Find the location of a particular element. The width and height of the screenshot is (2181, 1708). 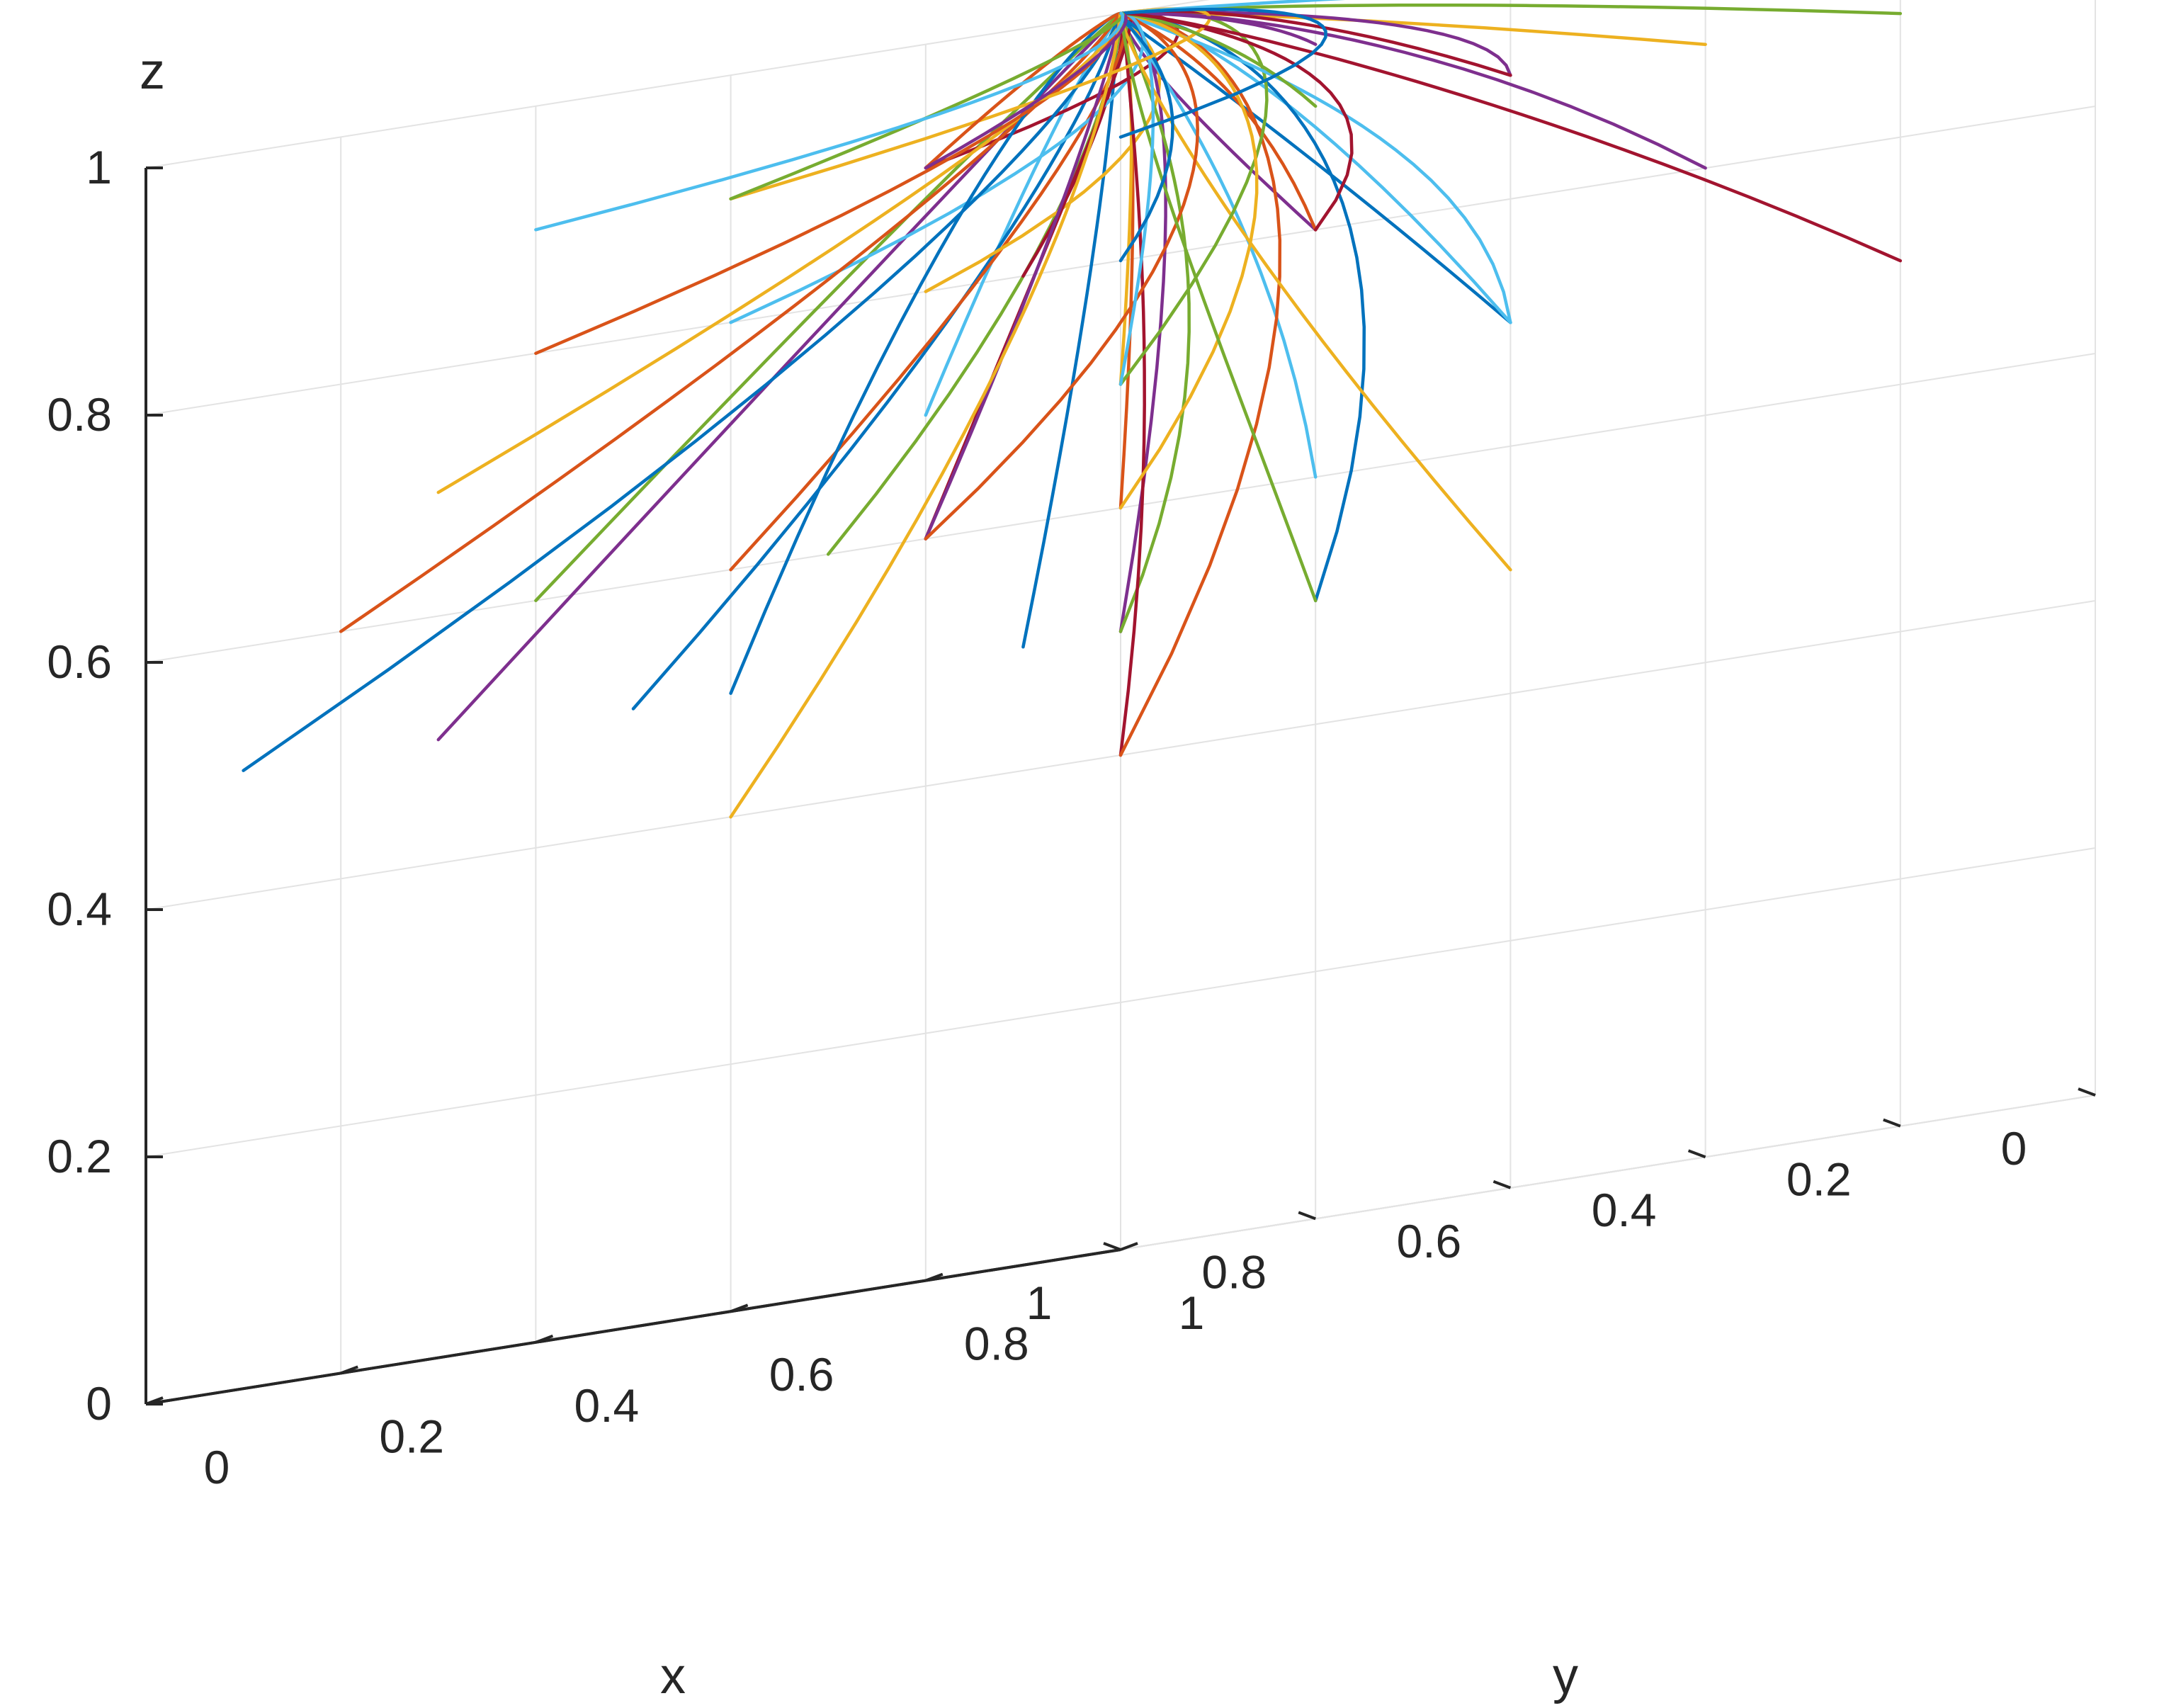

z-tick-label: 0.8 is located at coordinates (79, 414).